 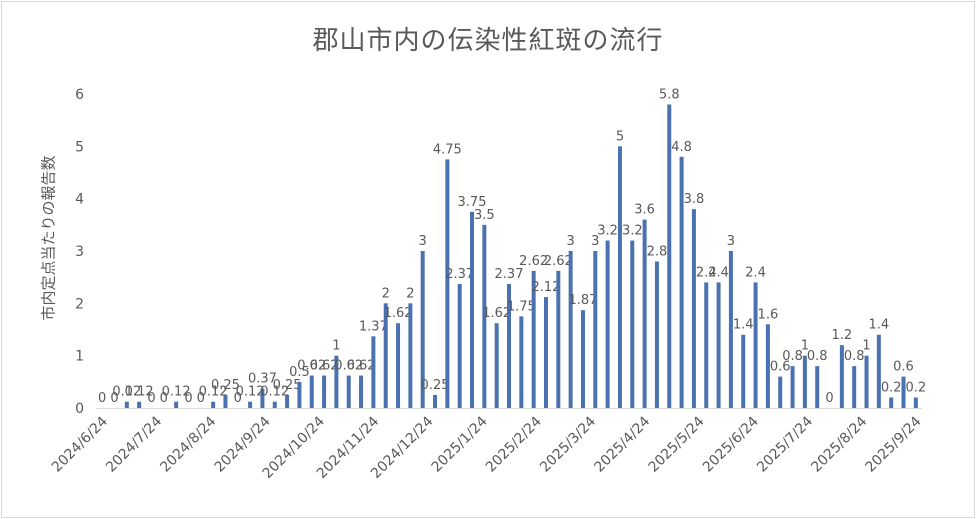 What do you see at coordinates (657, 251) in the screenshot?
I see `data-label: 2.8` at bounding box center [657, 251].